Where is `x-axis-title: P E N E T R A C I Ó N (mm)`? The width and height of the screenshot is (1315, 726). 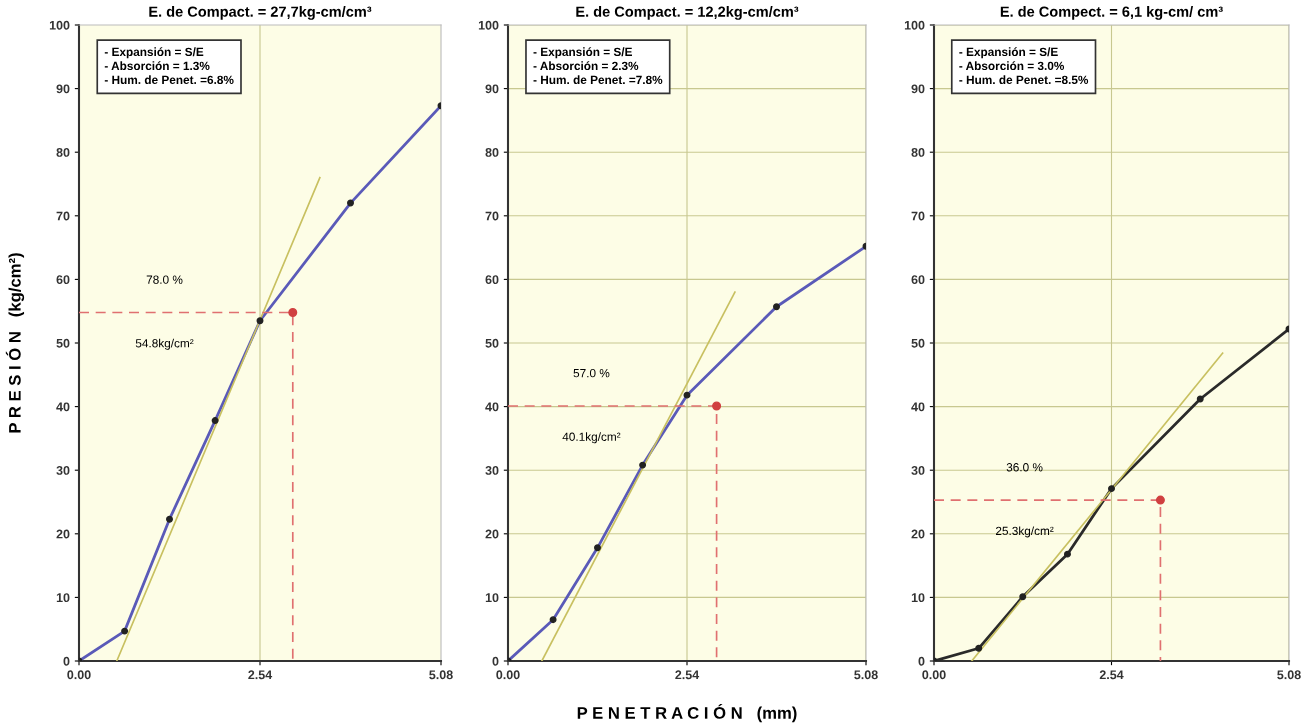 x-axis-title: P E N E T R A C I Ó N (mm) is located at coordinates (687, 713).